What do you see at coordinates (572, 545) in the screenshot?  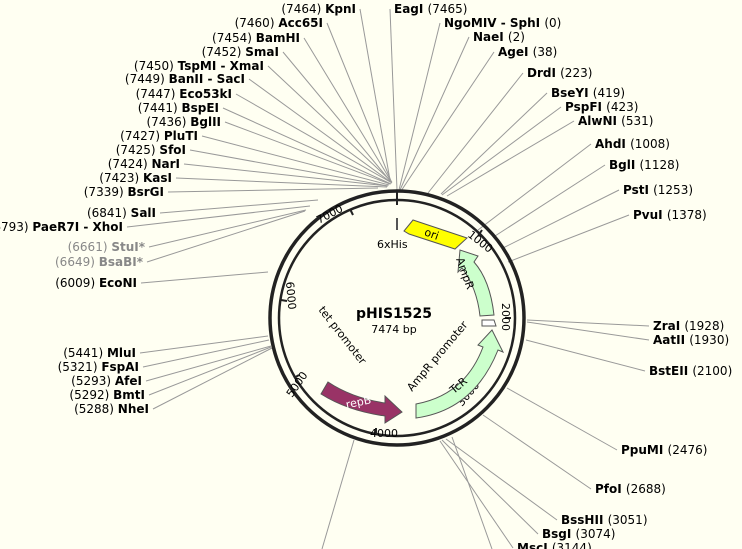 I see `site-position: (3144)` at bounding box center [572, 545].